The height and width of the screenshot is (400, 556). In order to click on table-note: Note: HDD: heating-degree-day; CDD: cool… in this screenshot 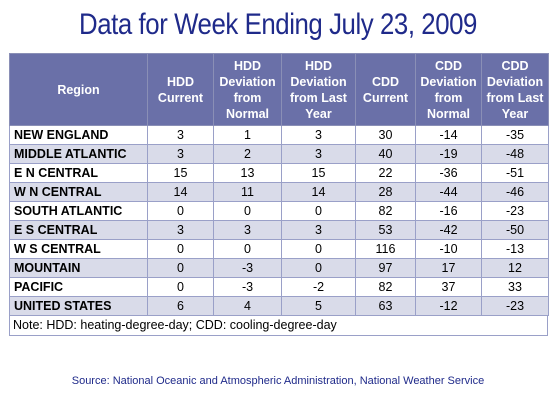, I will do `click(278, 326)`.